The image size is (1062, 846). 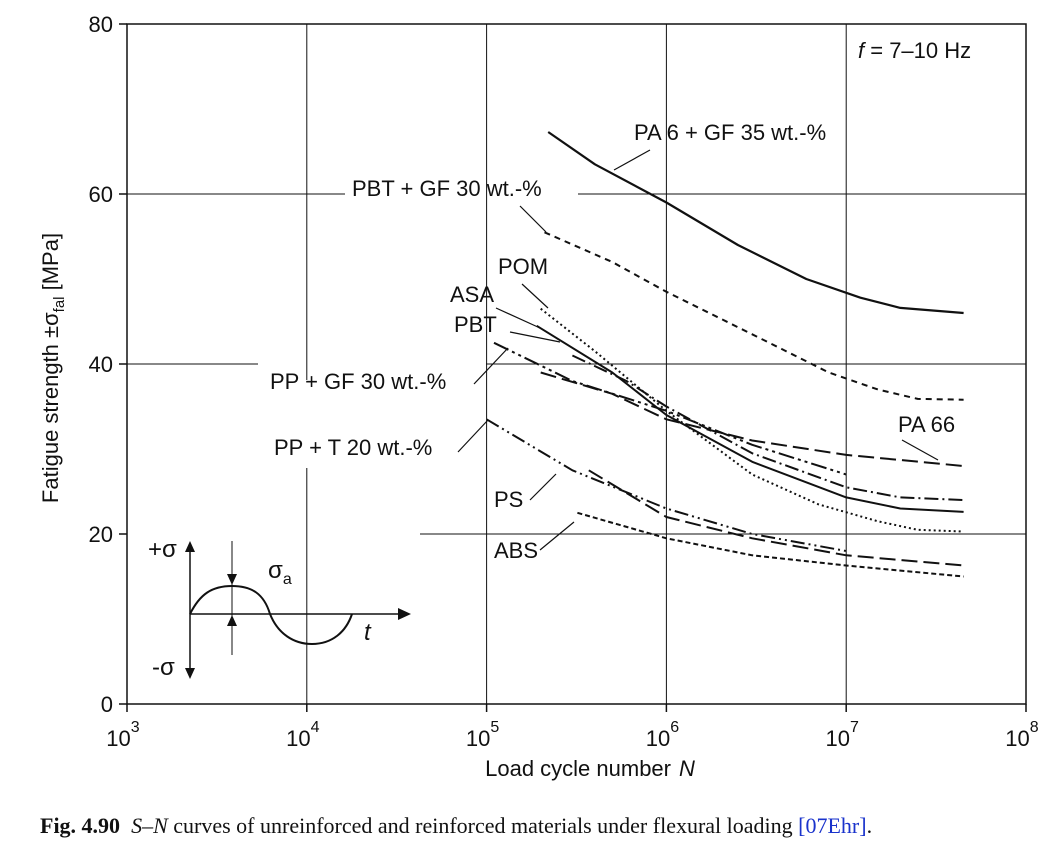 What do you see at coordinates (508, 499) in the screenshot?
I see `curve-label-9: PS` at bounding box center [508, 499].